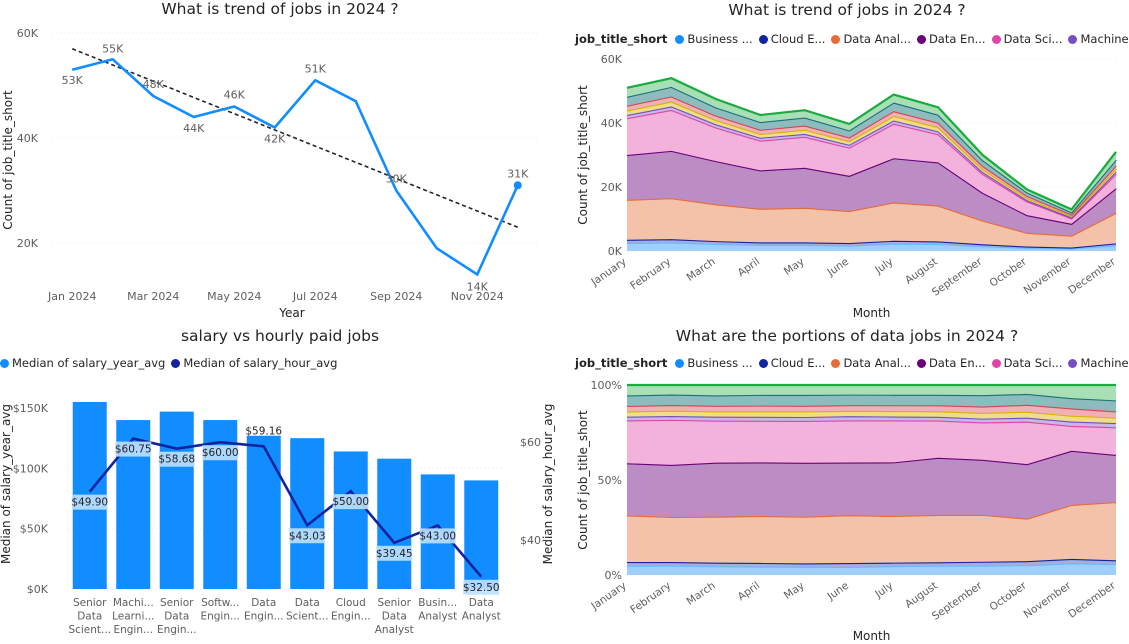 The height and width of the screenshot is (644, 1129). I want to click on data-label: $58.68, so click(176, 460).